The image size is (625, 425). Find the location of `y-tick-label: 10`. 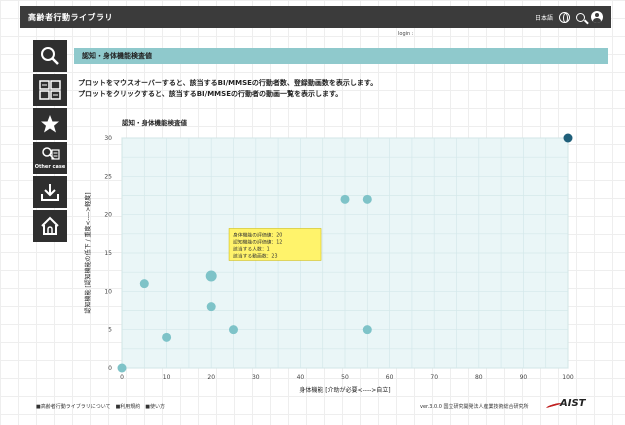

y-tick-label: 10 is located at coordinates (108, 291).